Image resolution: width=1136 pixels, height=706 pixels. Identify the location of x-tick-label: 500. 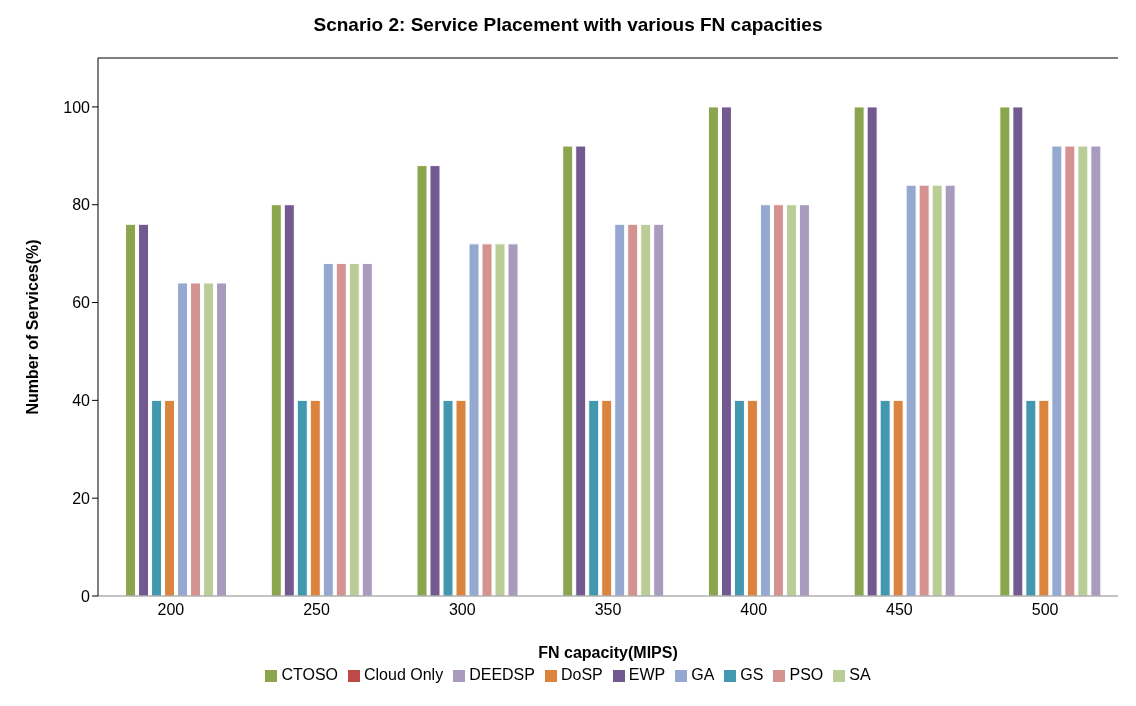
(1045, 610).